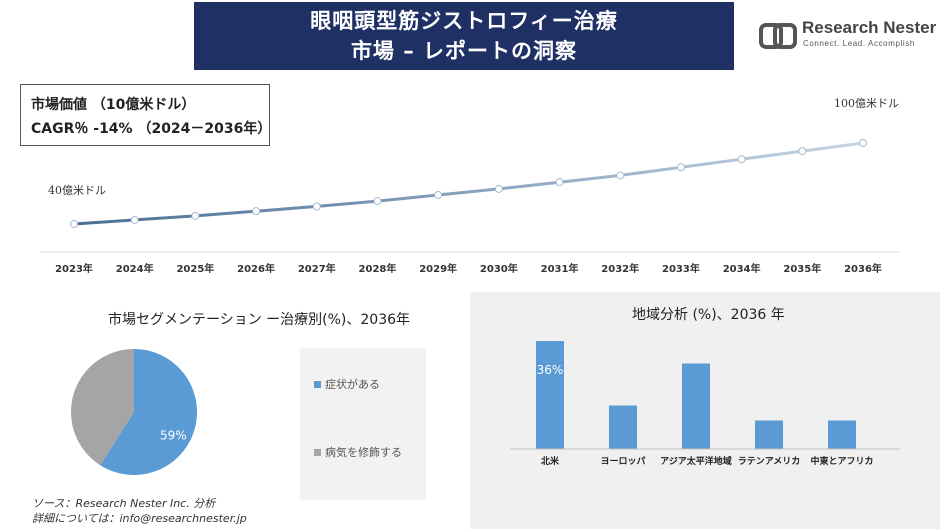 The width and height of the screenshot is (940, 529). I want to click on pie-legend: 症状がある 病気を修飾する, so click(363, 424).